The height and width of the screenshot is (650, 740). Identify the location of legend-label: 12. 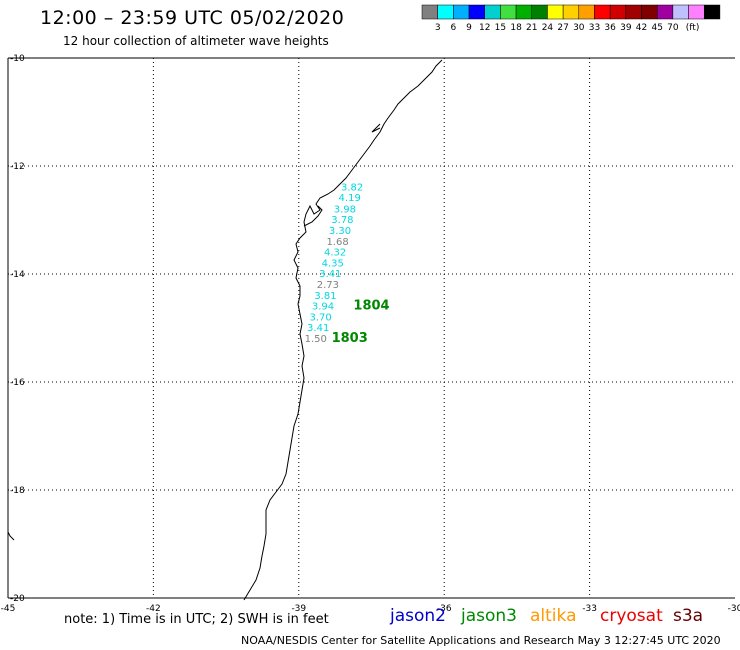
(484, 28).